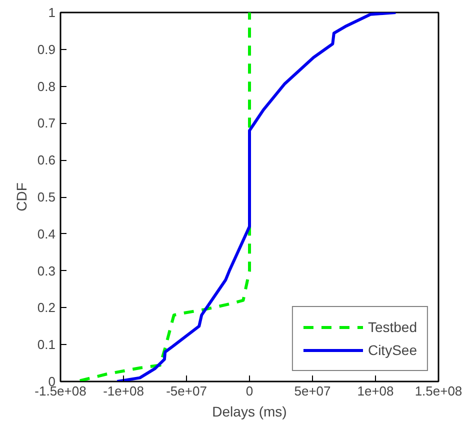 The image size is (472, 422). What do you see at coordinates (52, 12) in the screenshot?
I see `y-tick-label: 1` at bounding box center [52, 12].